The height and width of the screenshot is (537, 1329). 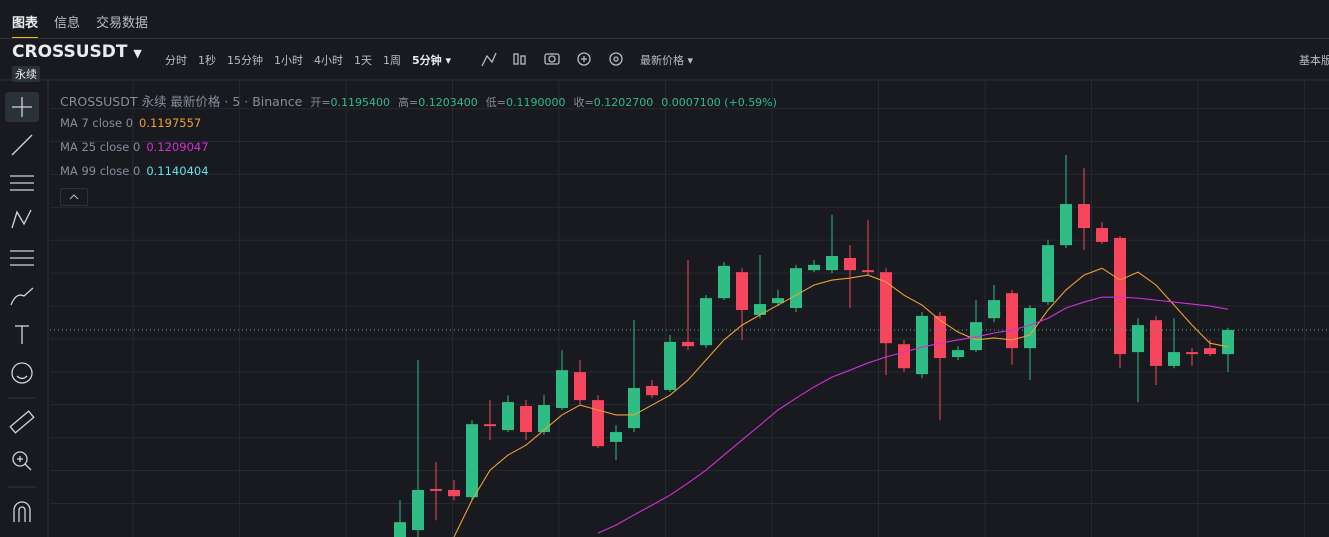 What do you see at coordinates (664, 38) in the screenshot?
I see `divider` at bounding box center [664, 38].